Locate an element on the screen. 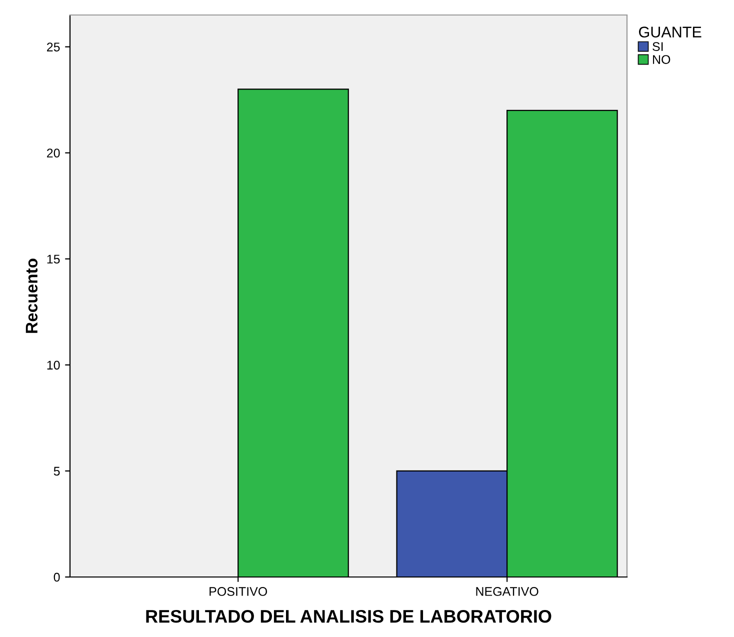 Image resolution: width=734 pixels, height=637 pixels. legend-label: NO is located at coordinates (661, 59).